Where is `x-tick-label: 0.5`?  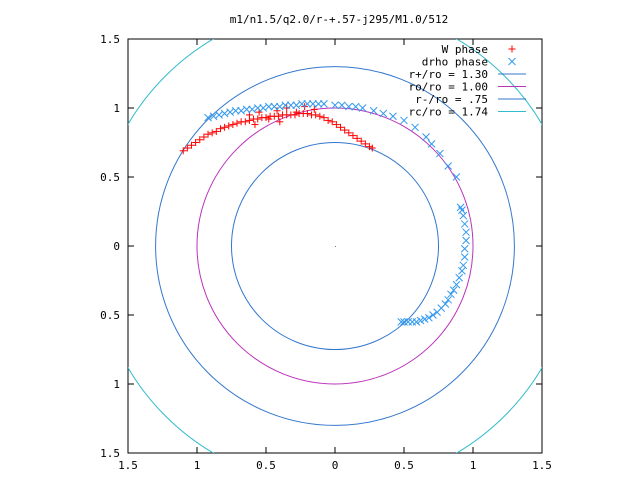 x-tick-label: 0.5 is located at coordinates (404, 465).